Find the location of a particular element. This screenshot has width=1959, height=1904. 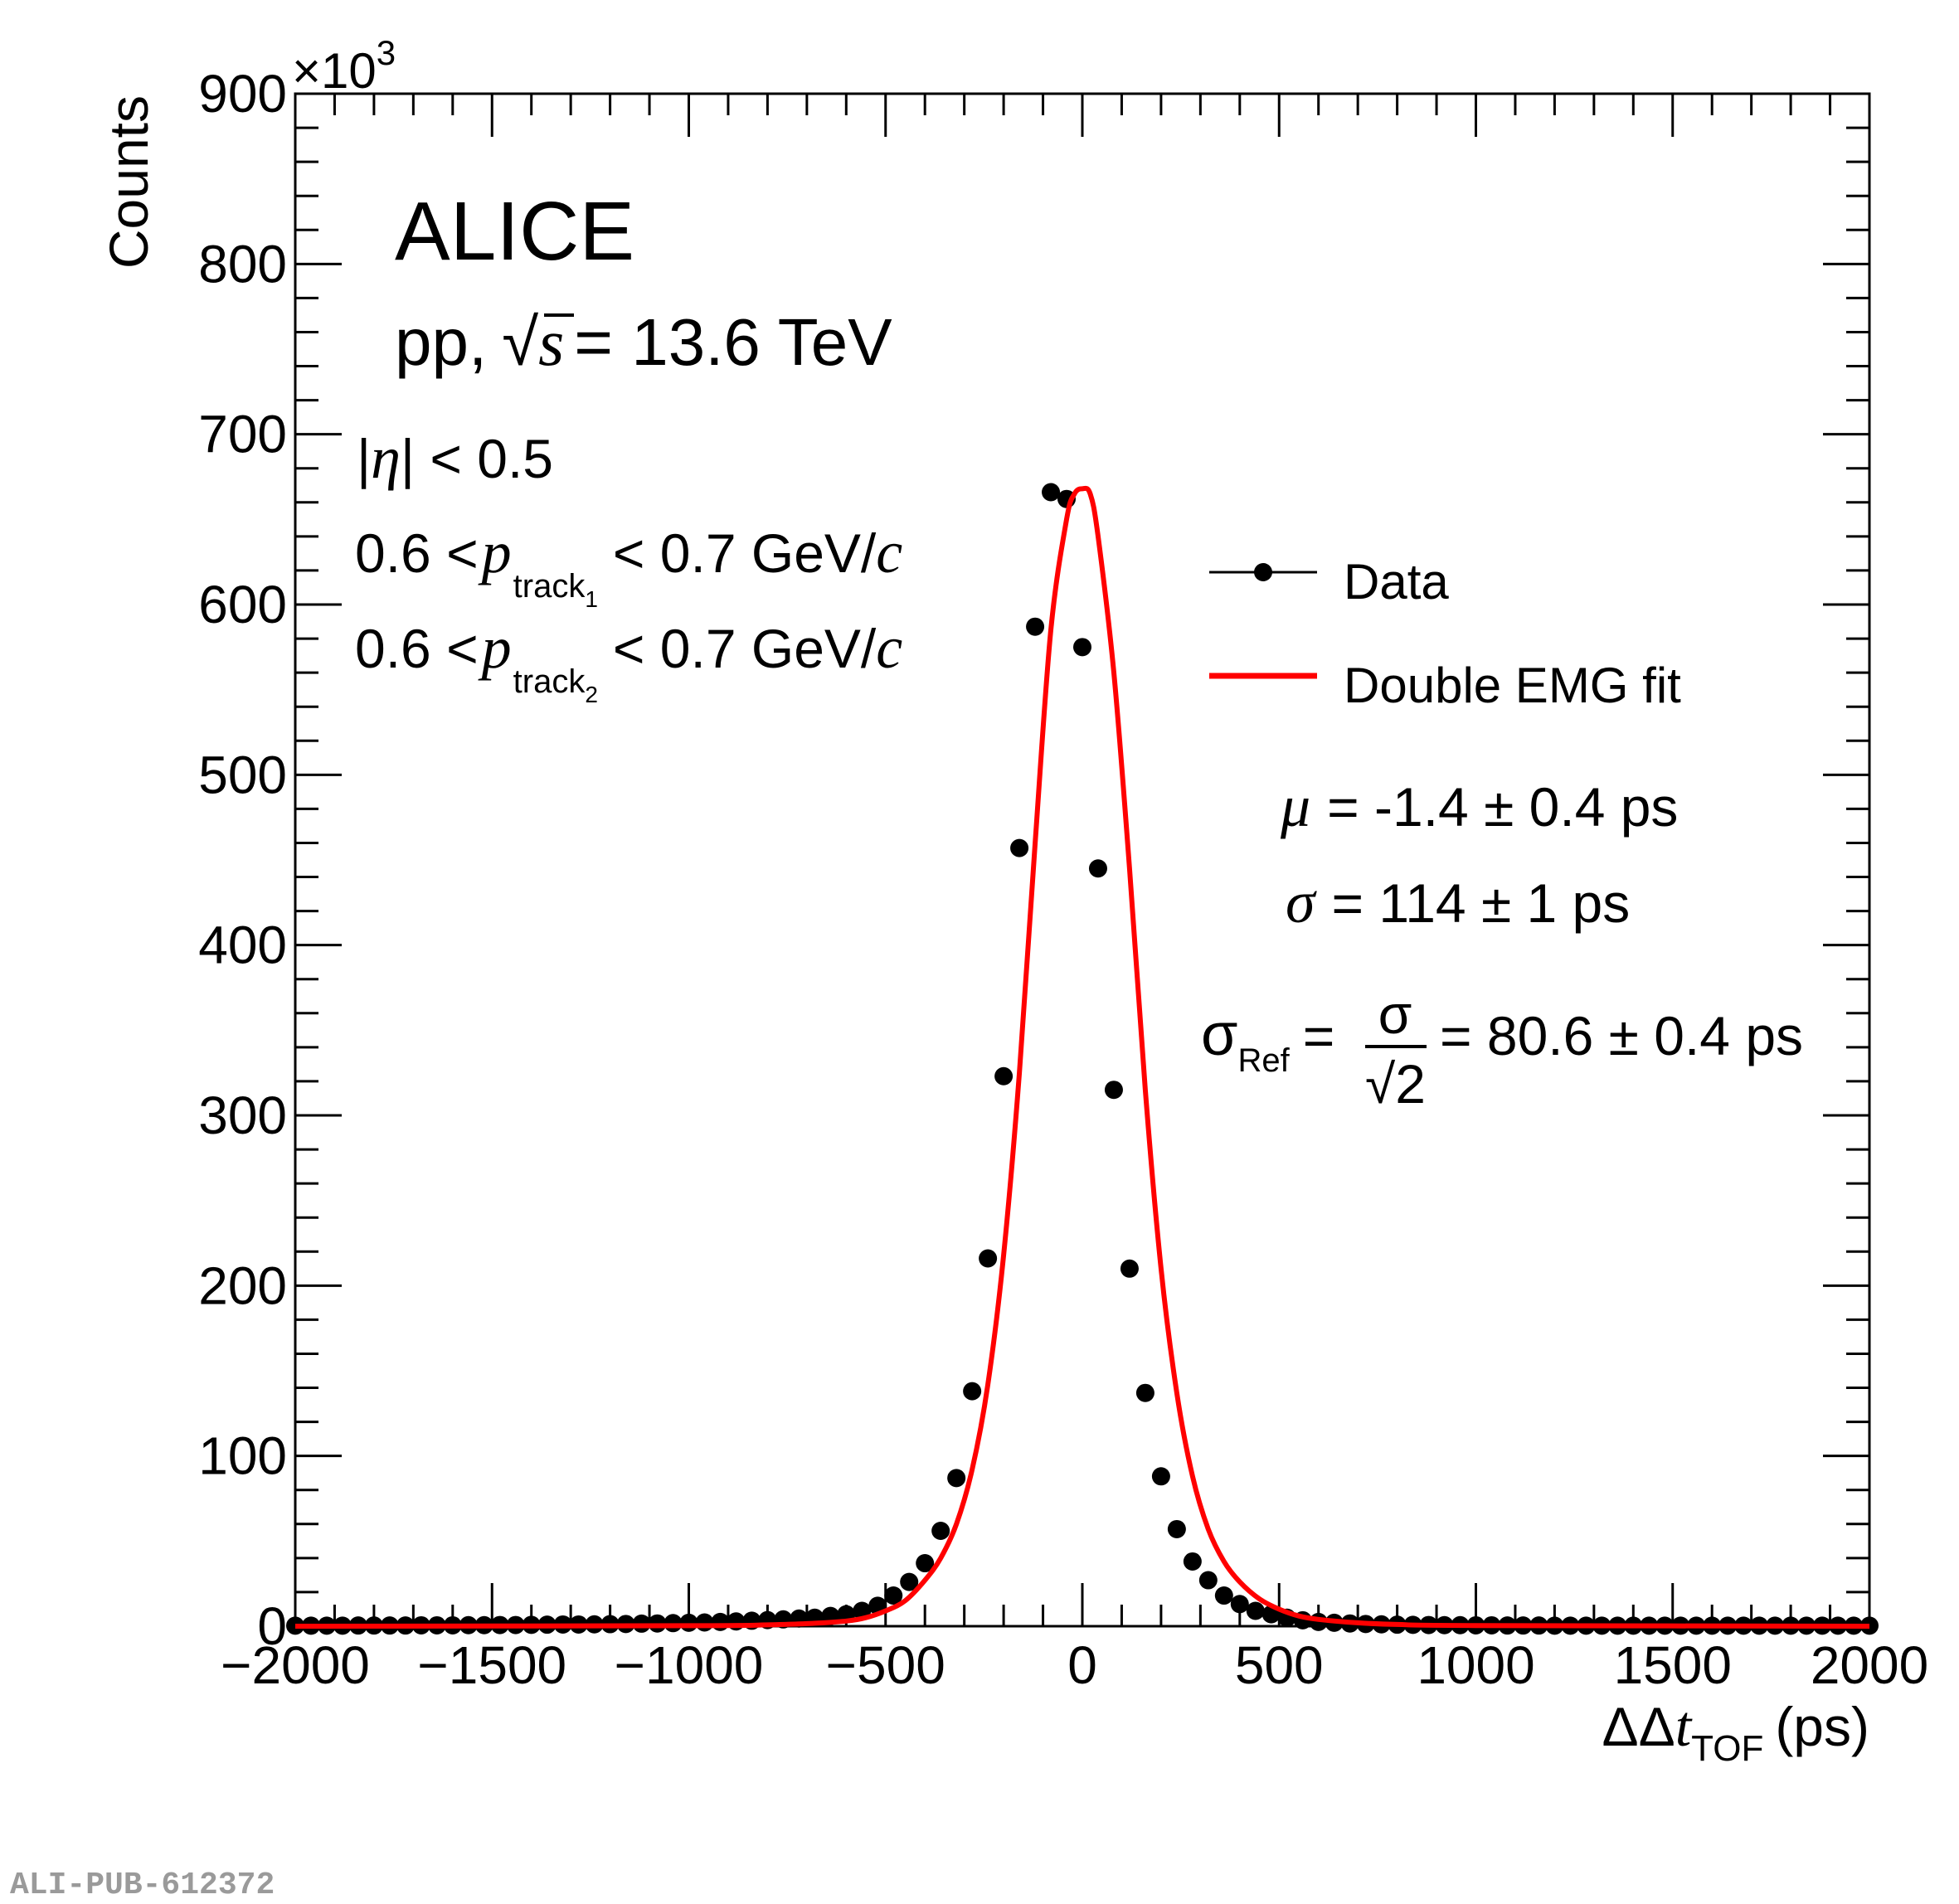

sigma-ref-lhs: σRef = is located at coordinates (1268, 1040).